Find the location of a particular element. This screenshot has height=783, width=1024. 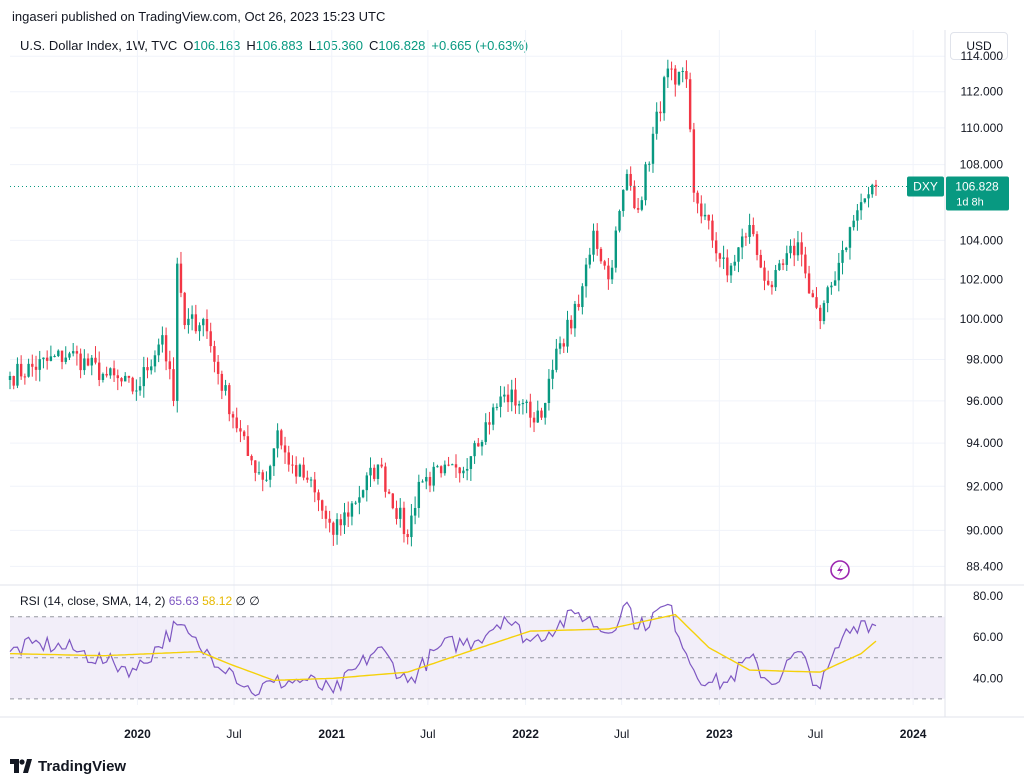

brand-name: TradingView is located at coordinates (82, 766).